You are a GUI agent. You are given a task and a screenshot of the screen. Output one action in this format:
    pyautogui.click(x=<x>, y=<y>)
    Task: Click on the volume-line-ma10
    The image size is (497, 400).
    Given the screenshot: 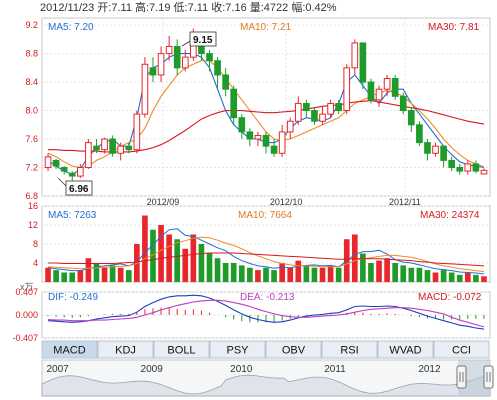 What is the action you would take?
    pyautogui.click(x=266, y=254)
    